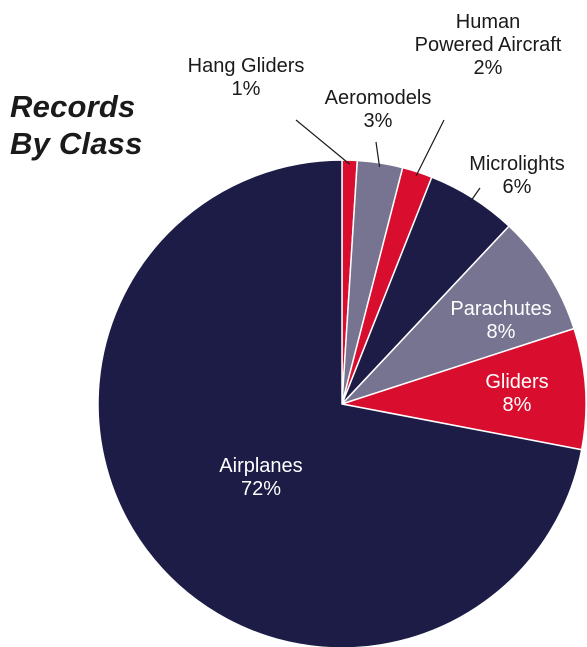 Image resolution: width=587 pixels, height=647 pixels. Describe the element at coordinates (501, 332) in the screenshot. I see `slice-percent-parachutes: 8%` at that location.